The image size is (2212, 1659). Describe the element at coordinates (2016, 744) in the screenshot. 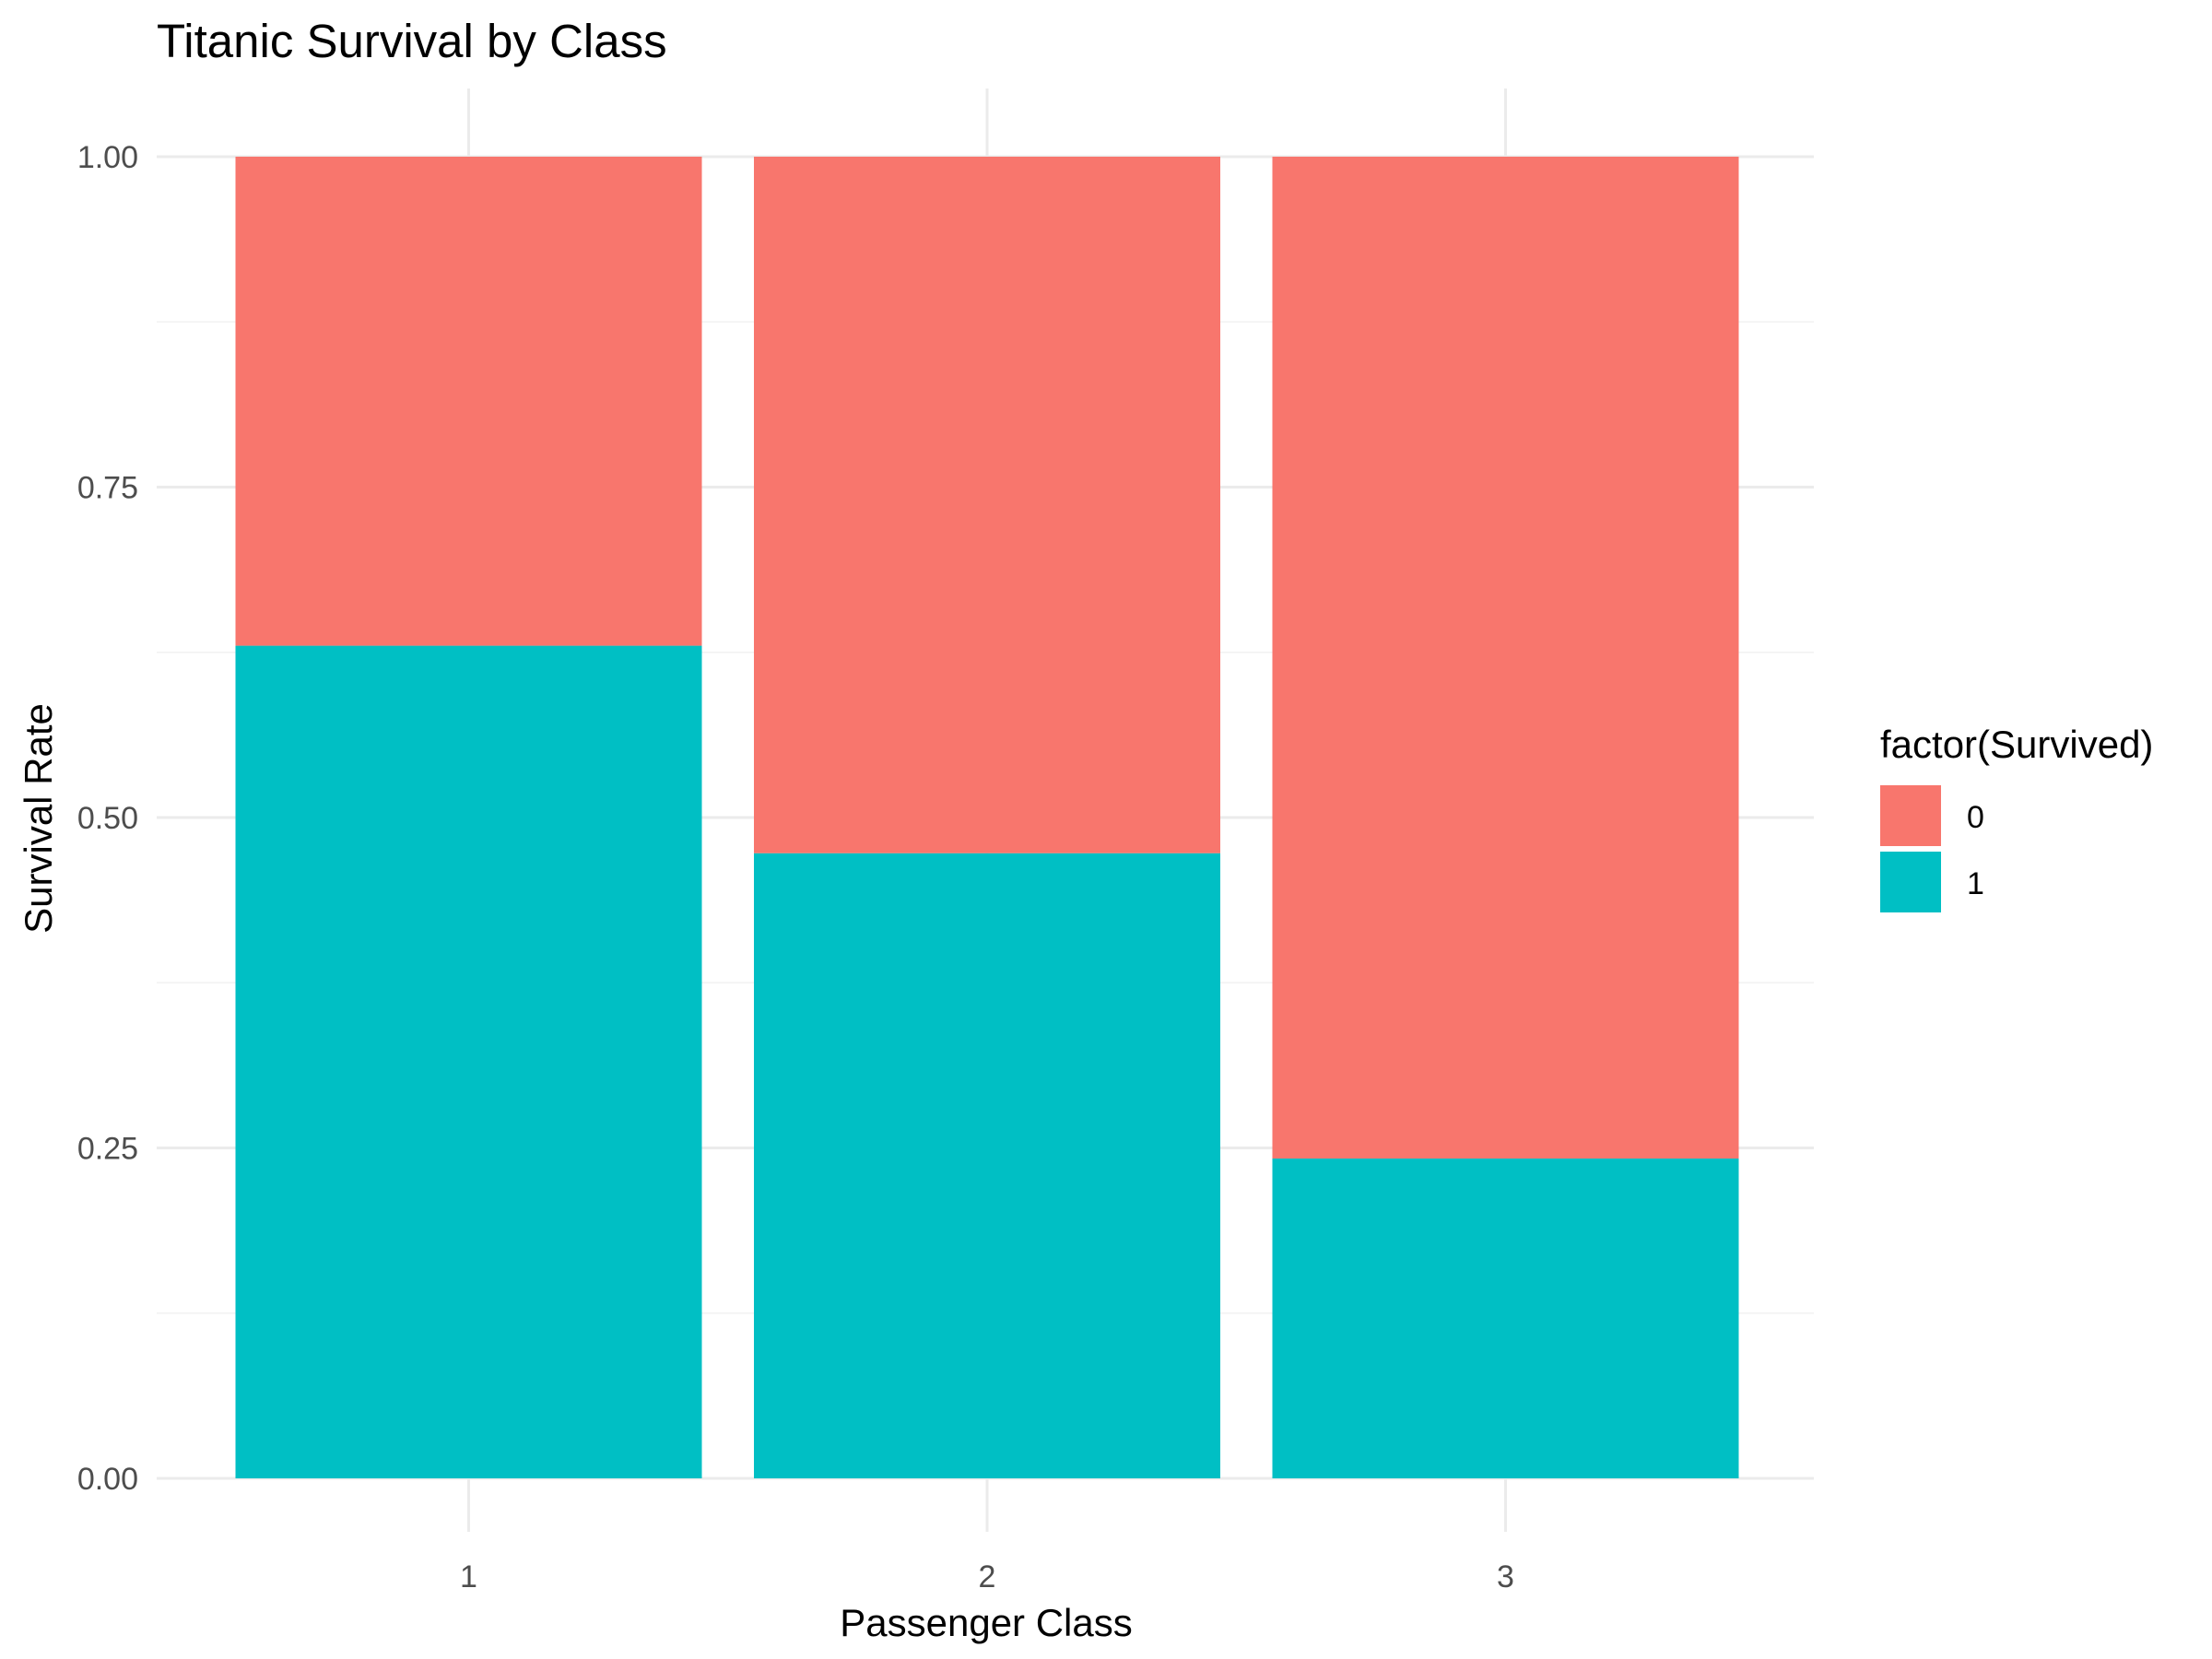

I see `legend-title: factor(Survived)` at that location.